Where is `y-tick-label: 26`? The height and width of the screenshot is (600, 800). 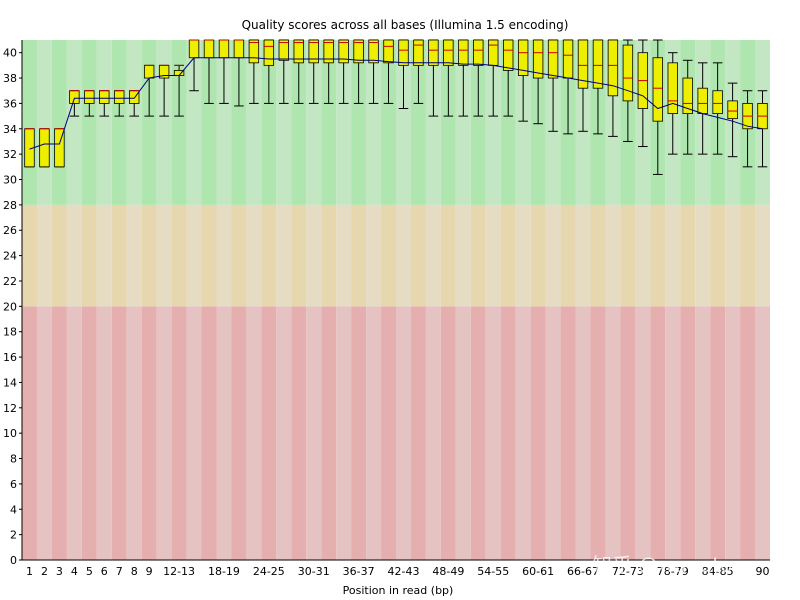
y-tick-label: 26 is located at coordinates (10, 230).